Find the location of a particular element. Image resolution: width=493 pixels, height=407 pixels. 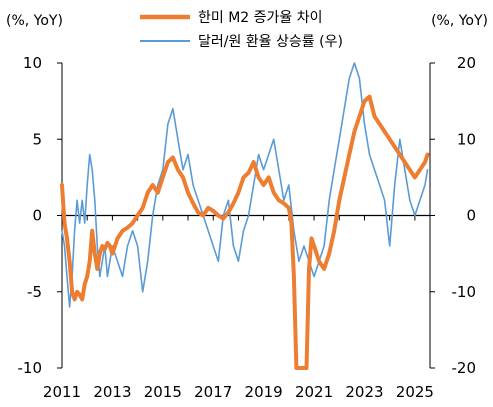

x-tick-label: 2025 is located at coordinates (415, 392).